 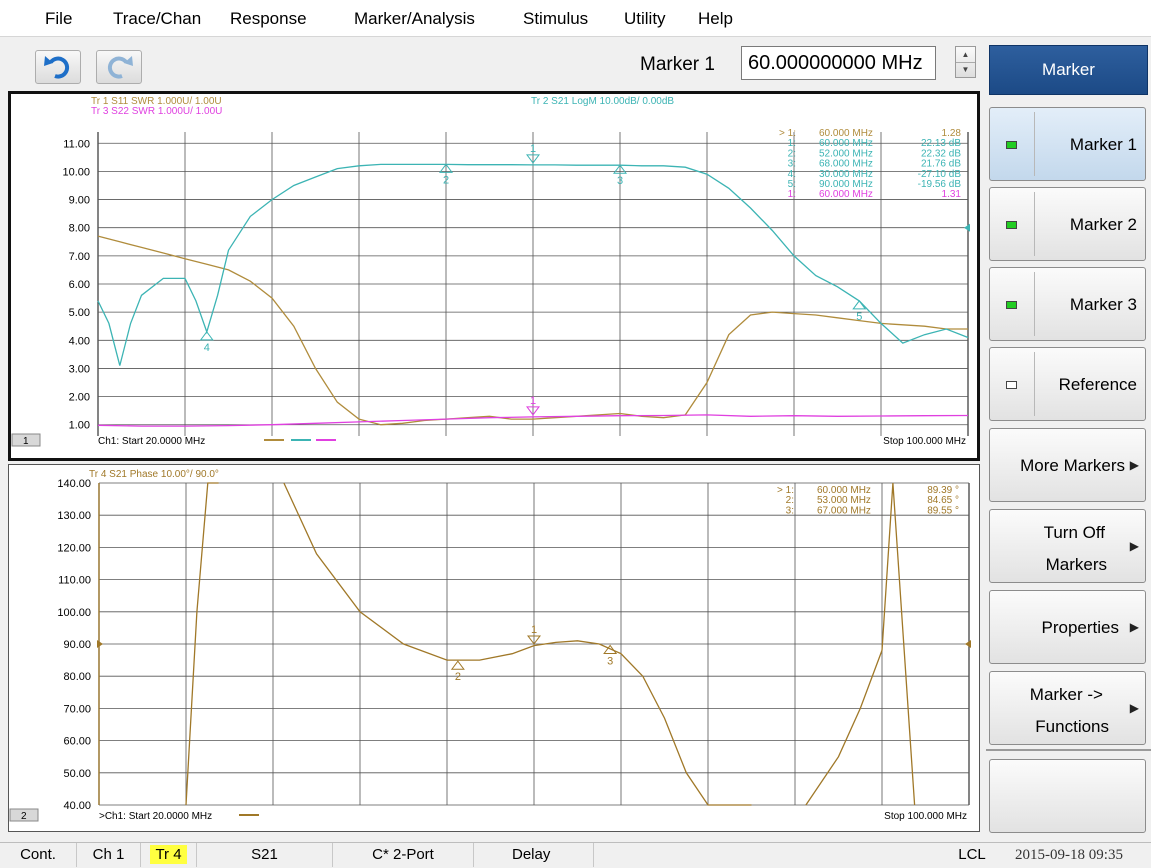 What do you see at coordinates (77, 645) in the screenshot?
I see `y-tick-label: 90.00` at bounding box center [77, 645].